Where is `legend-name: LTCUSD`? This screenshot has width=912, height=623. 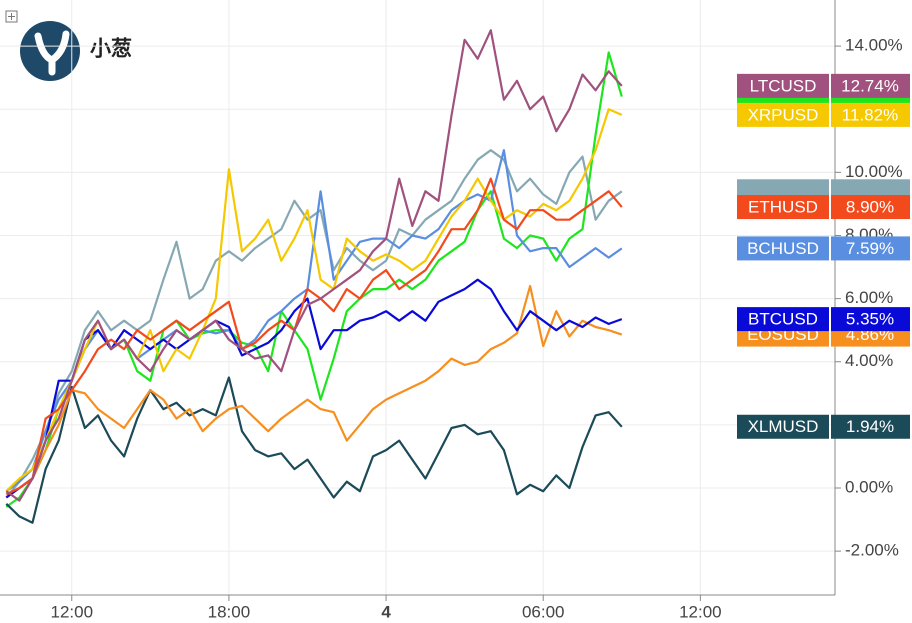 legend-name: LTCUSD is located at coordinates (783, 85).